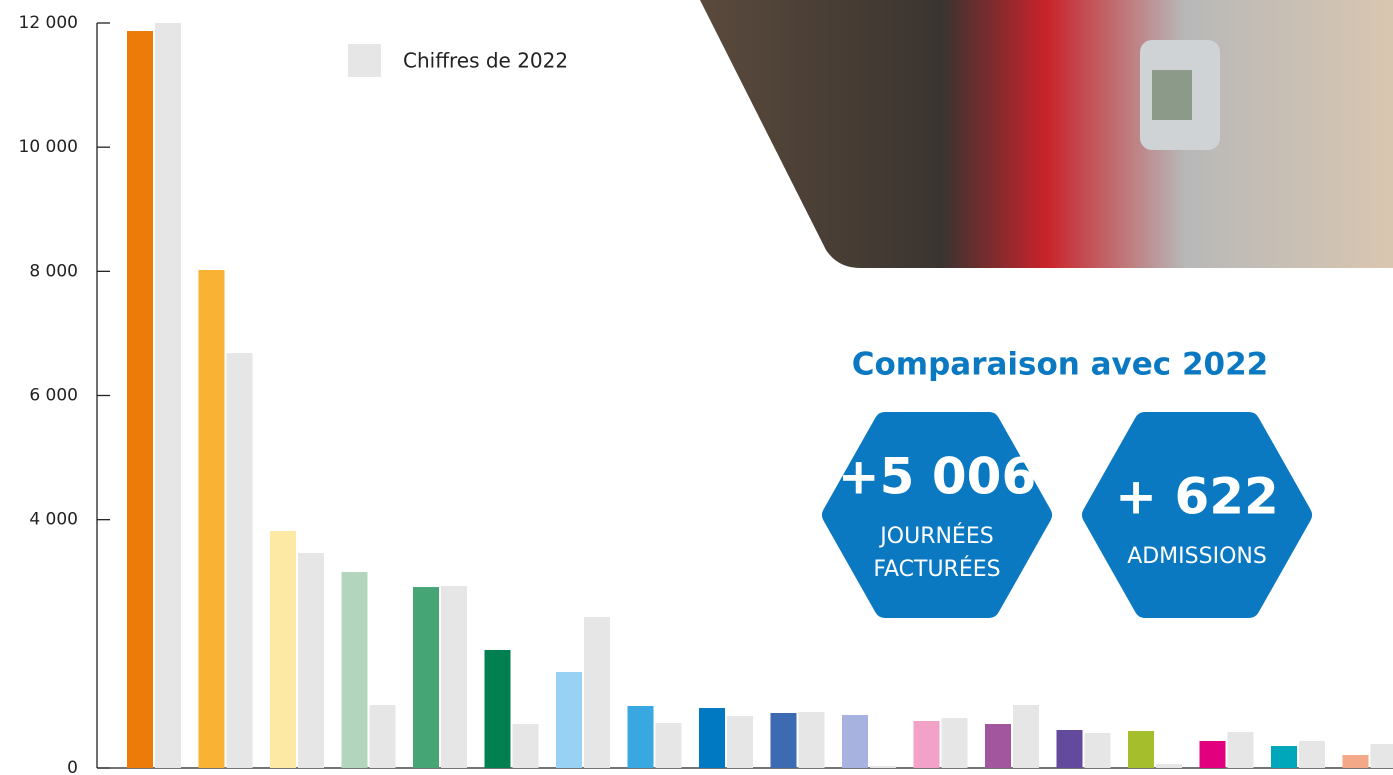 The height and width of the screenshot is (775, 1393). Describe the element at coordinates (72, 766) in the screenshot. I see `y-tick-label: 0` at that location.